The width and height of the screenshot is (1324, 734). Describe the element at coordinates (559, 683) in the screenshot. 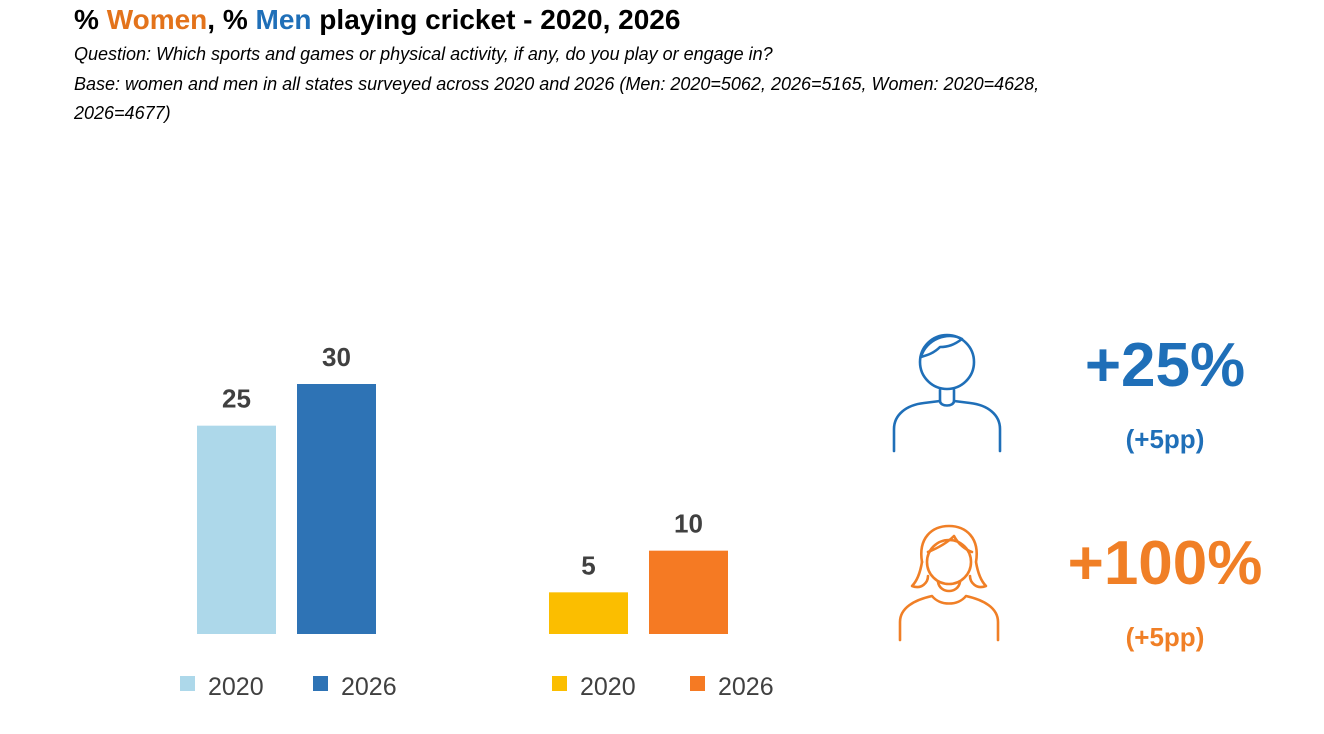

I see `legend-swatch-women-2020` at that location.